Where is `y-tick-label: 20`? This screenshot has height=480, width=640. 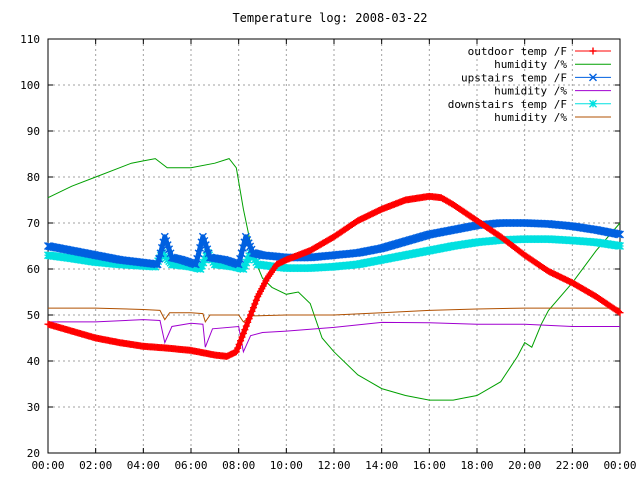
y-tick-label: 20 is located at coordinates (33, 453).